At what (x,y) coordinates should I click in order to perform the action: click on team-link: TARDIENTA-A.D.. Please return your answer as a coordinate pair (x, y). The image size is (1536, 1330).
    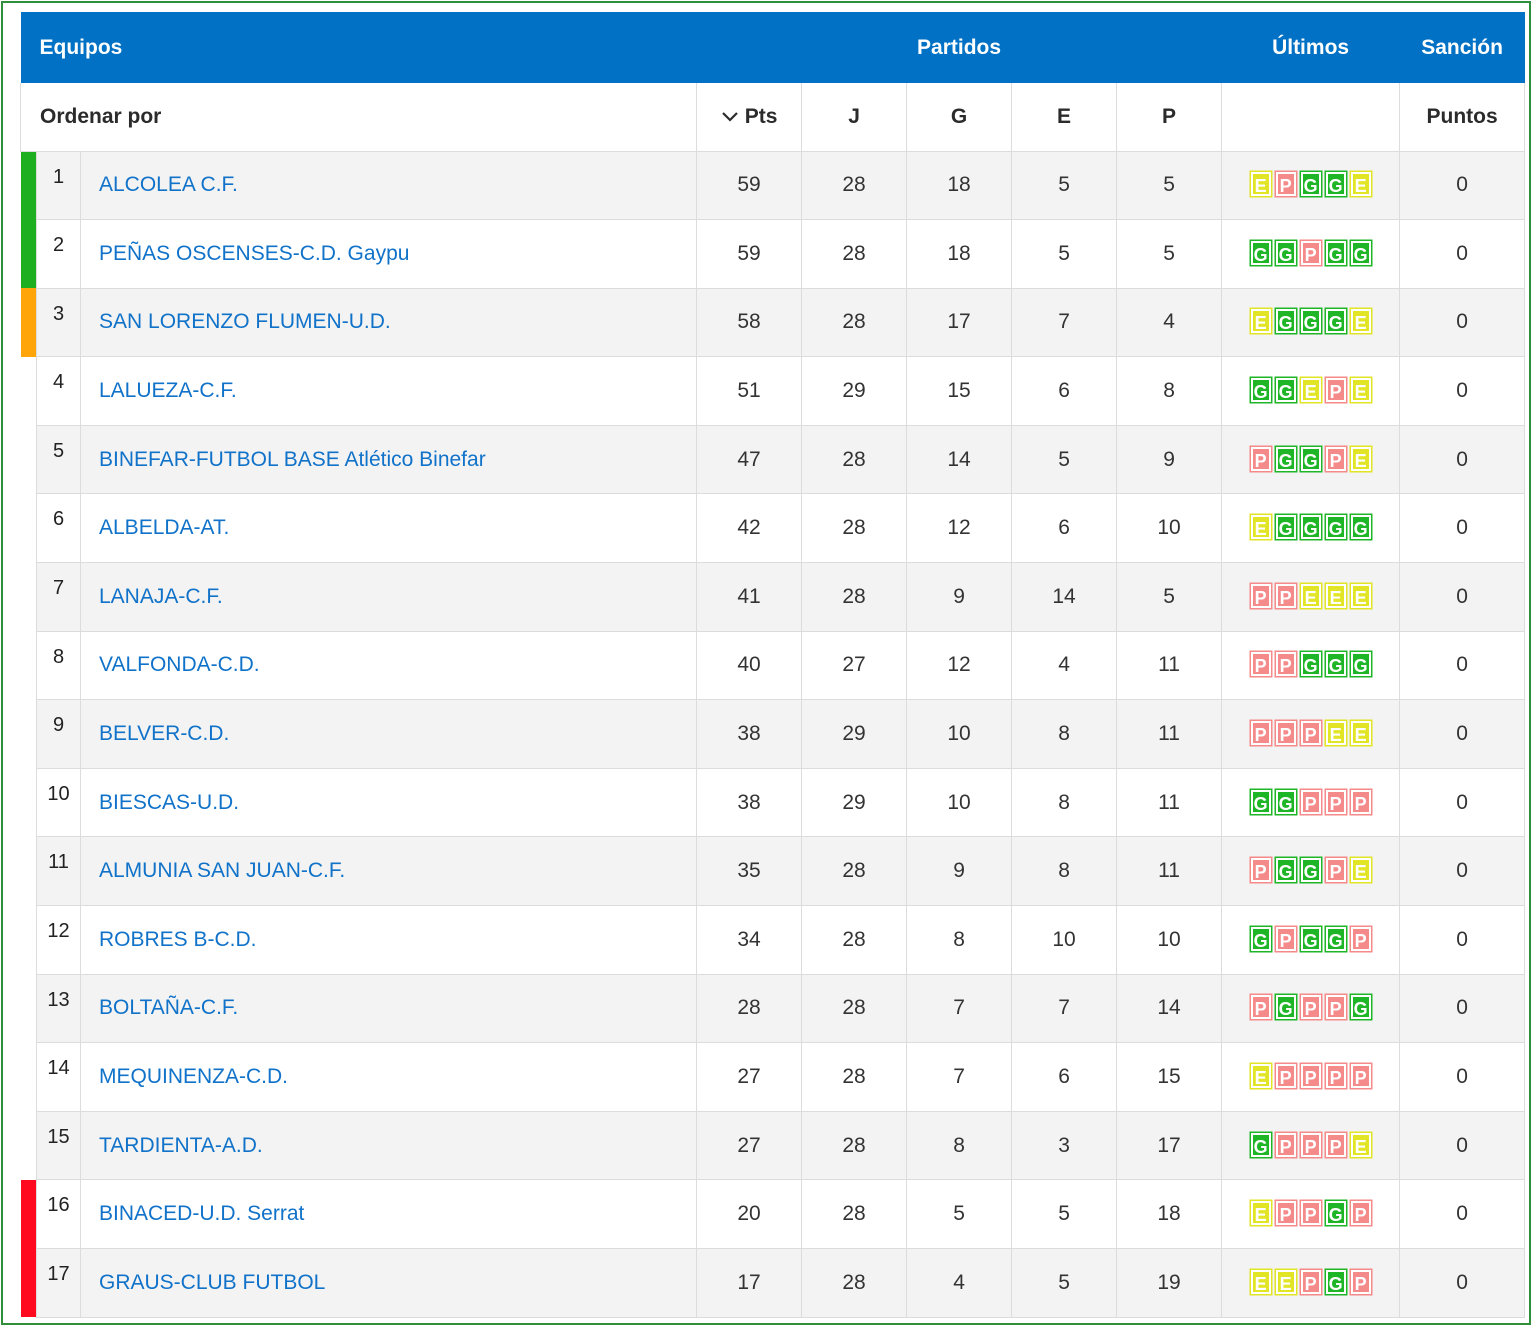
    Looking at the image, I should click on (181, 1145).